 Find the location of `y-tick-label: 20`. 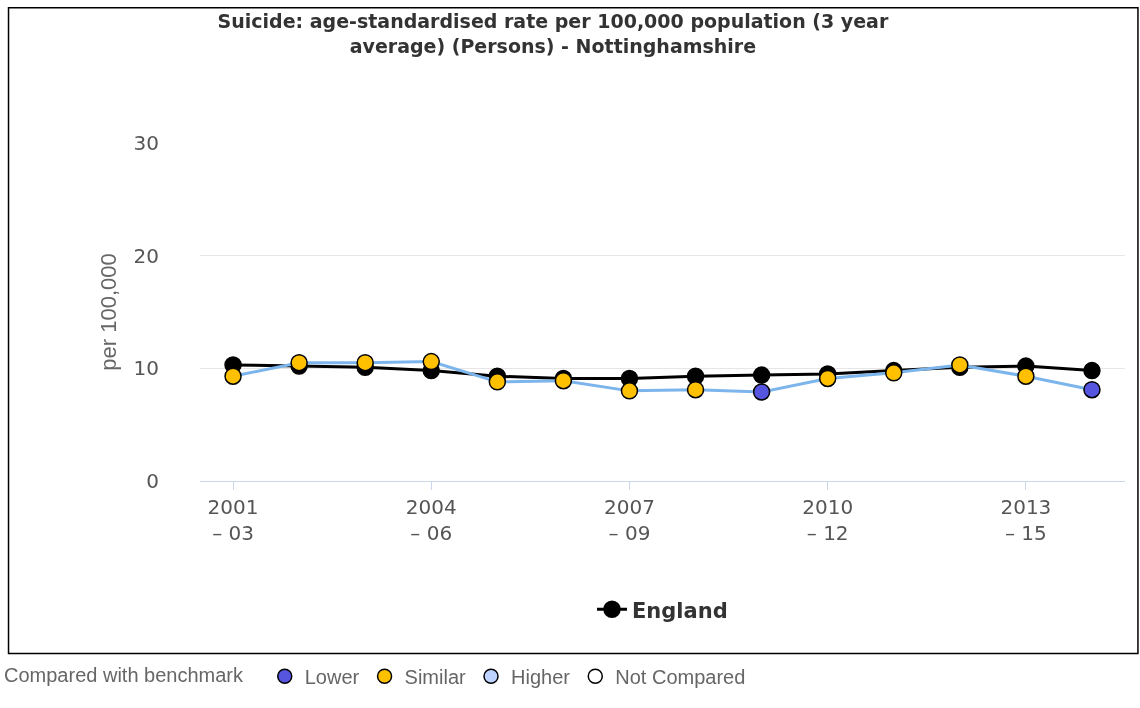

y-tick-label: 20 is located at coordinates (146, 255).